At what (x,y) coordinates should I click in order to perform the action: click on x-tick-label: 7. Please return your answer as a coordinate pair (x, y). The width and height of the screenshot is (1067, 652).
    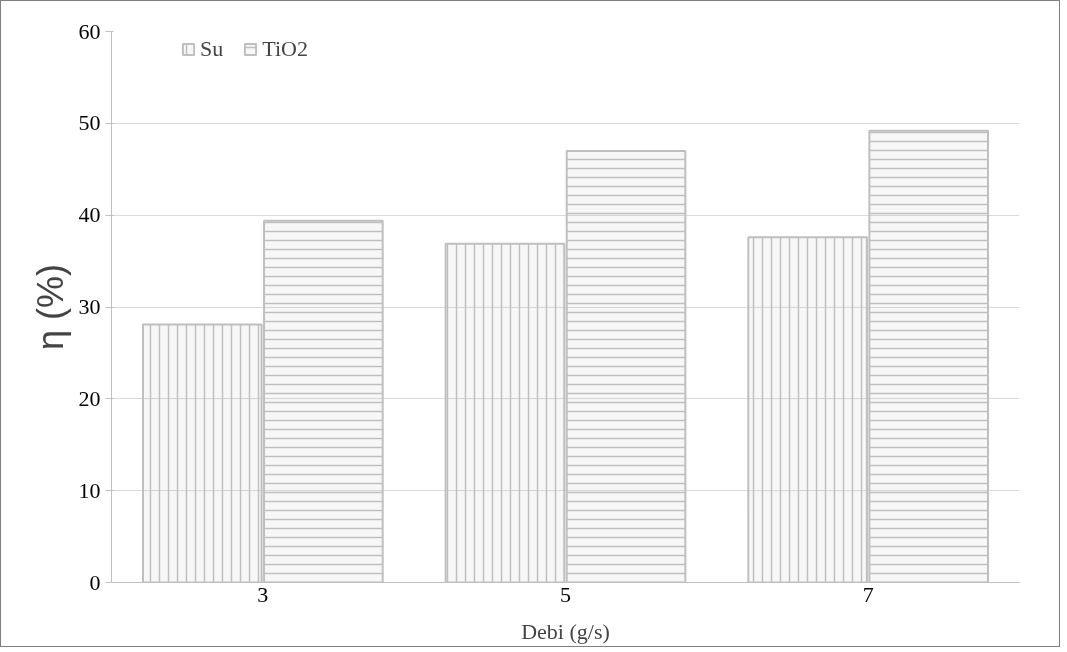
    Looking at the image, I should click on (868, 594).